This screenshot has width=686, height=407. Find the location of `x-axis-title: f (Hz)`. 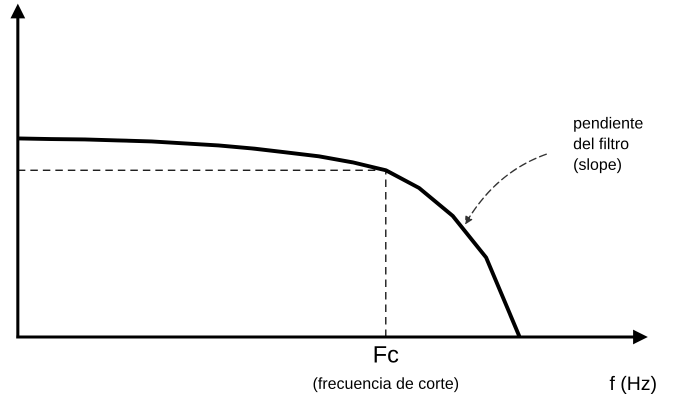

x-axis-title: f (Hz) is located at coordinates (633, 385).